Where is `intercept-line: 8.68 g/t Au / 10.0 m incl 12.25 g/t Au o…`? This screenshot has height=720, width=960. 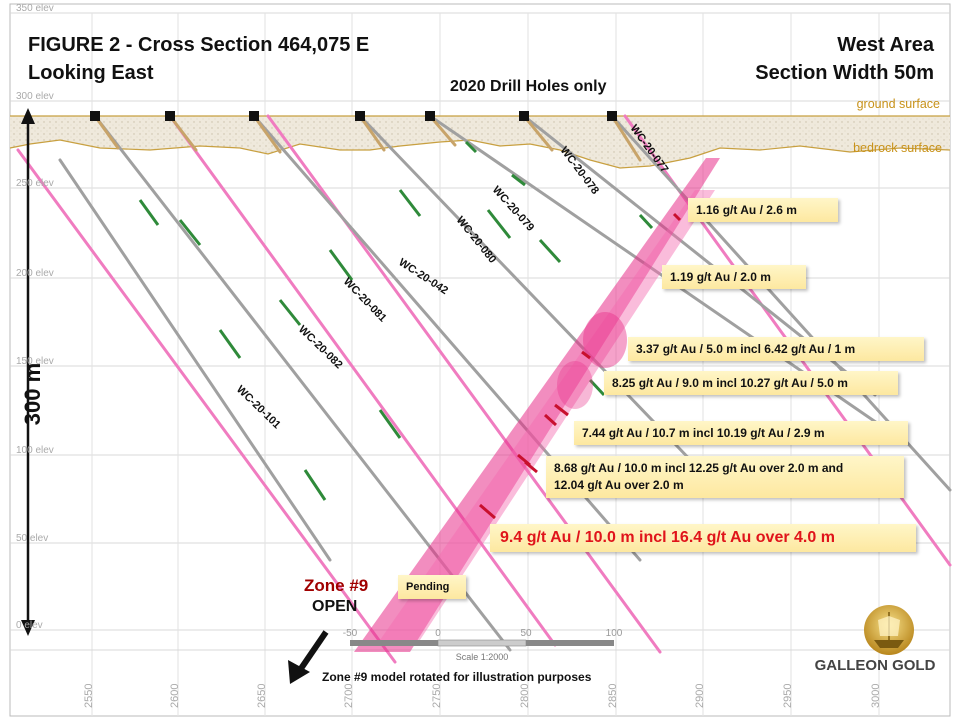 intercept-line: 8.68 g/t Au / 10.0 m incl 12.25 g/t Au o… is located at coordinates (699, 468).